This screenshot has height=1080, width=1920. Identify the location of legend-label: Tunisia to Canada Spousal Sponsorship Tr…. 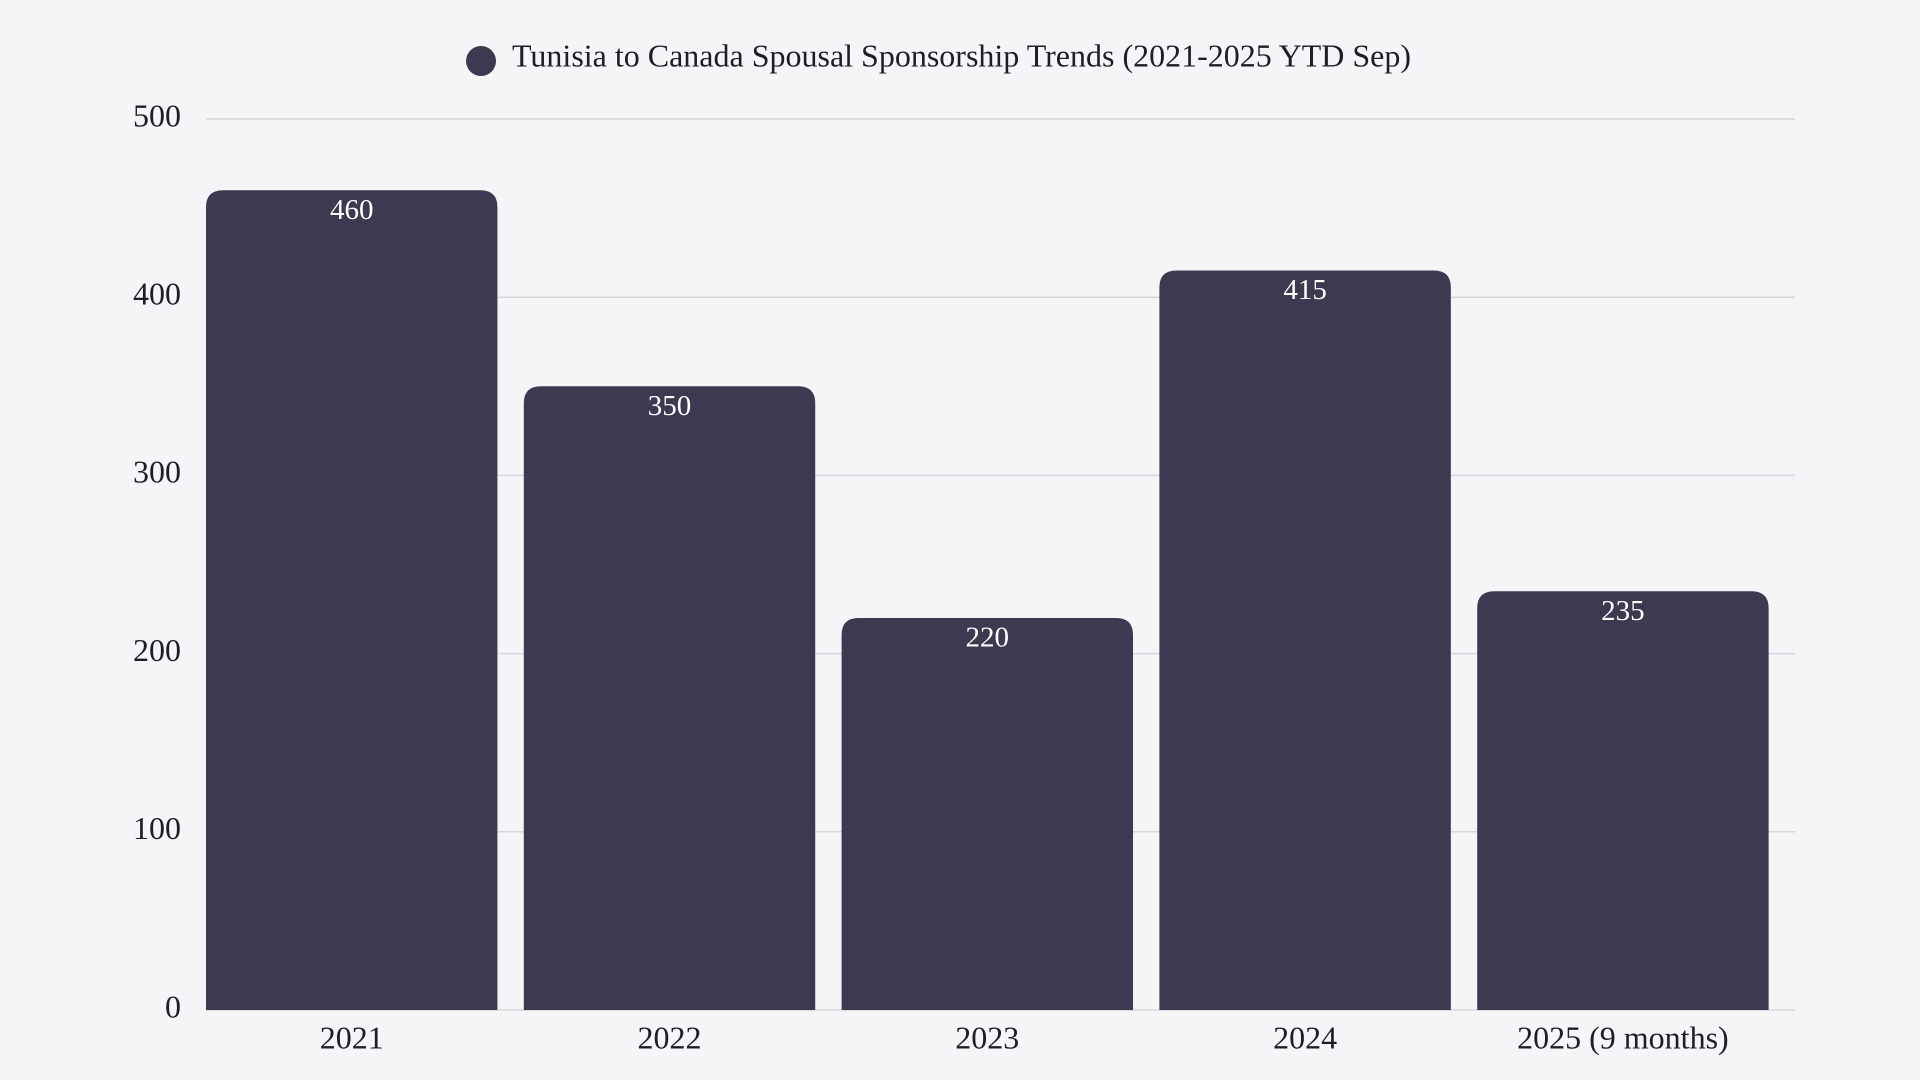
(961, 55).